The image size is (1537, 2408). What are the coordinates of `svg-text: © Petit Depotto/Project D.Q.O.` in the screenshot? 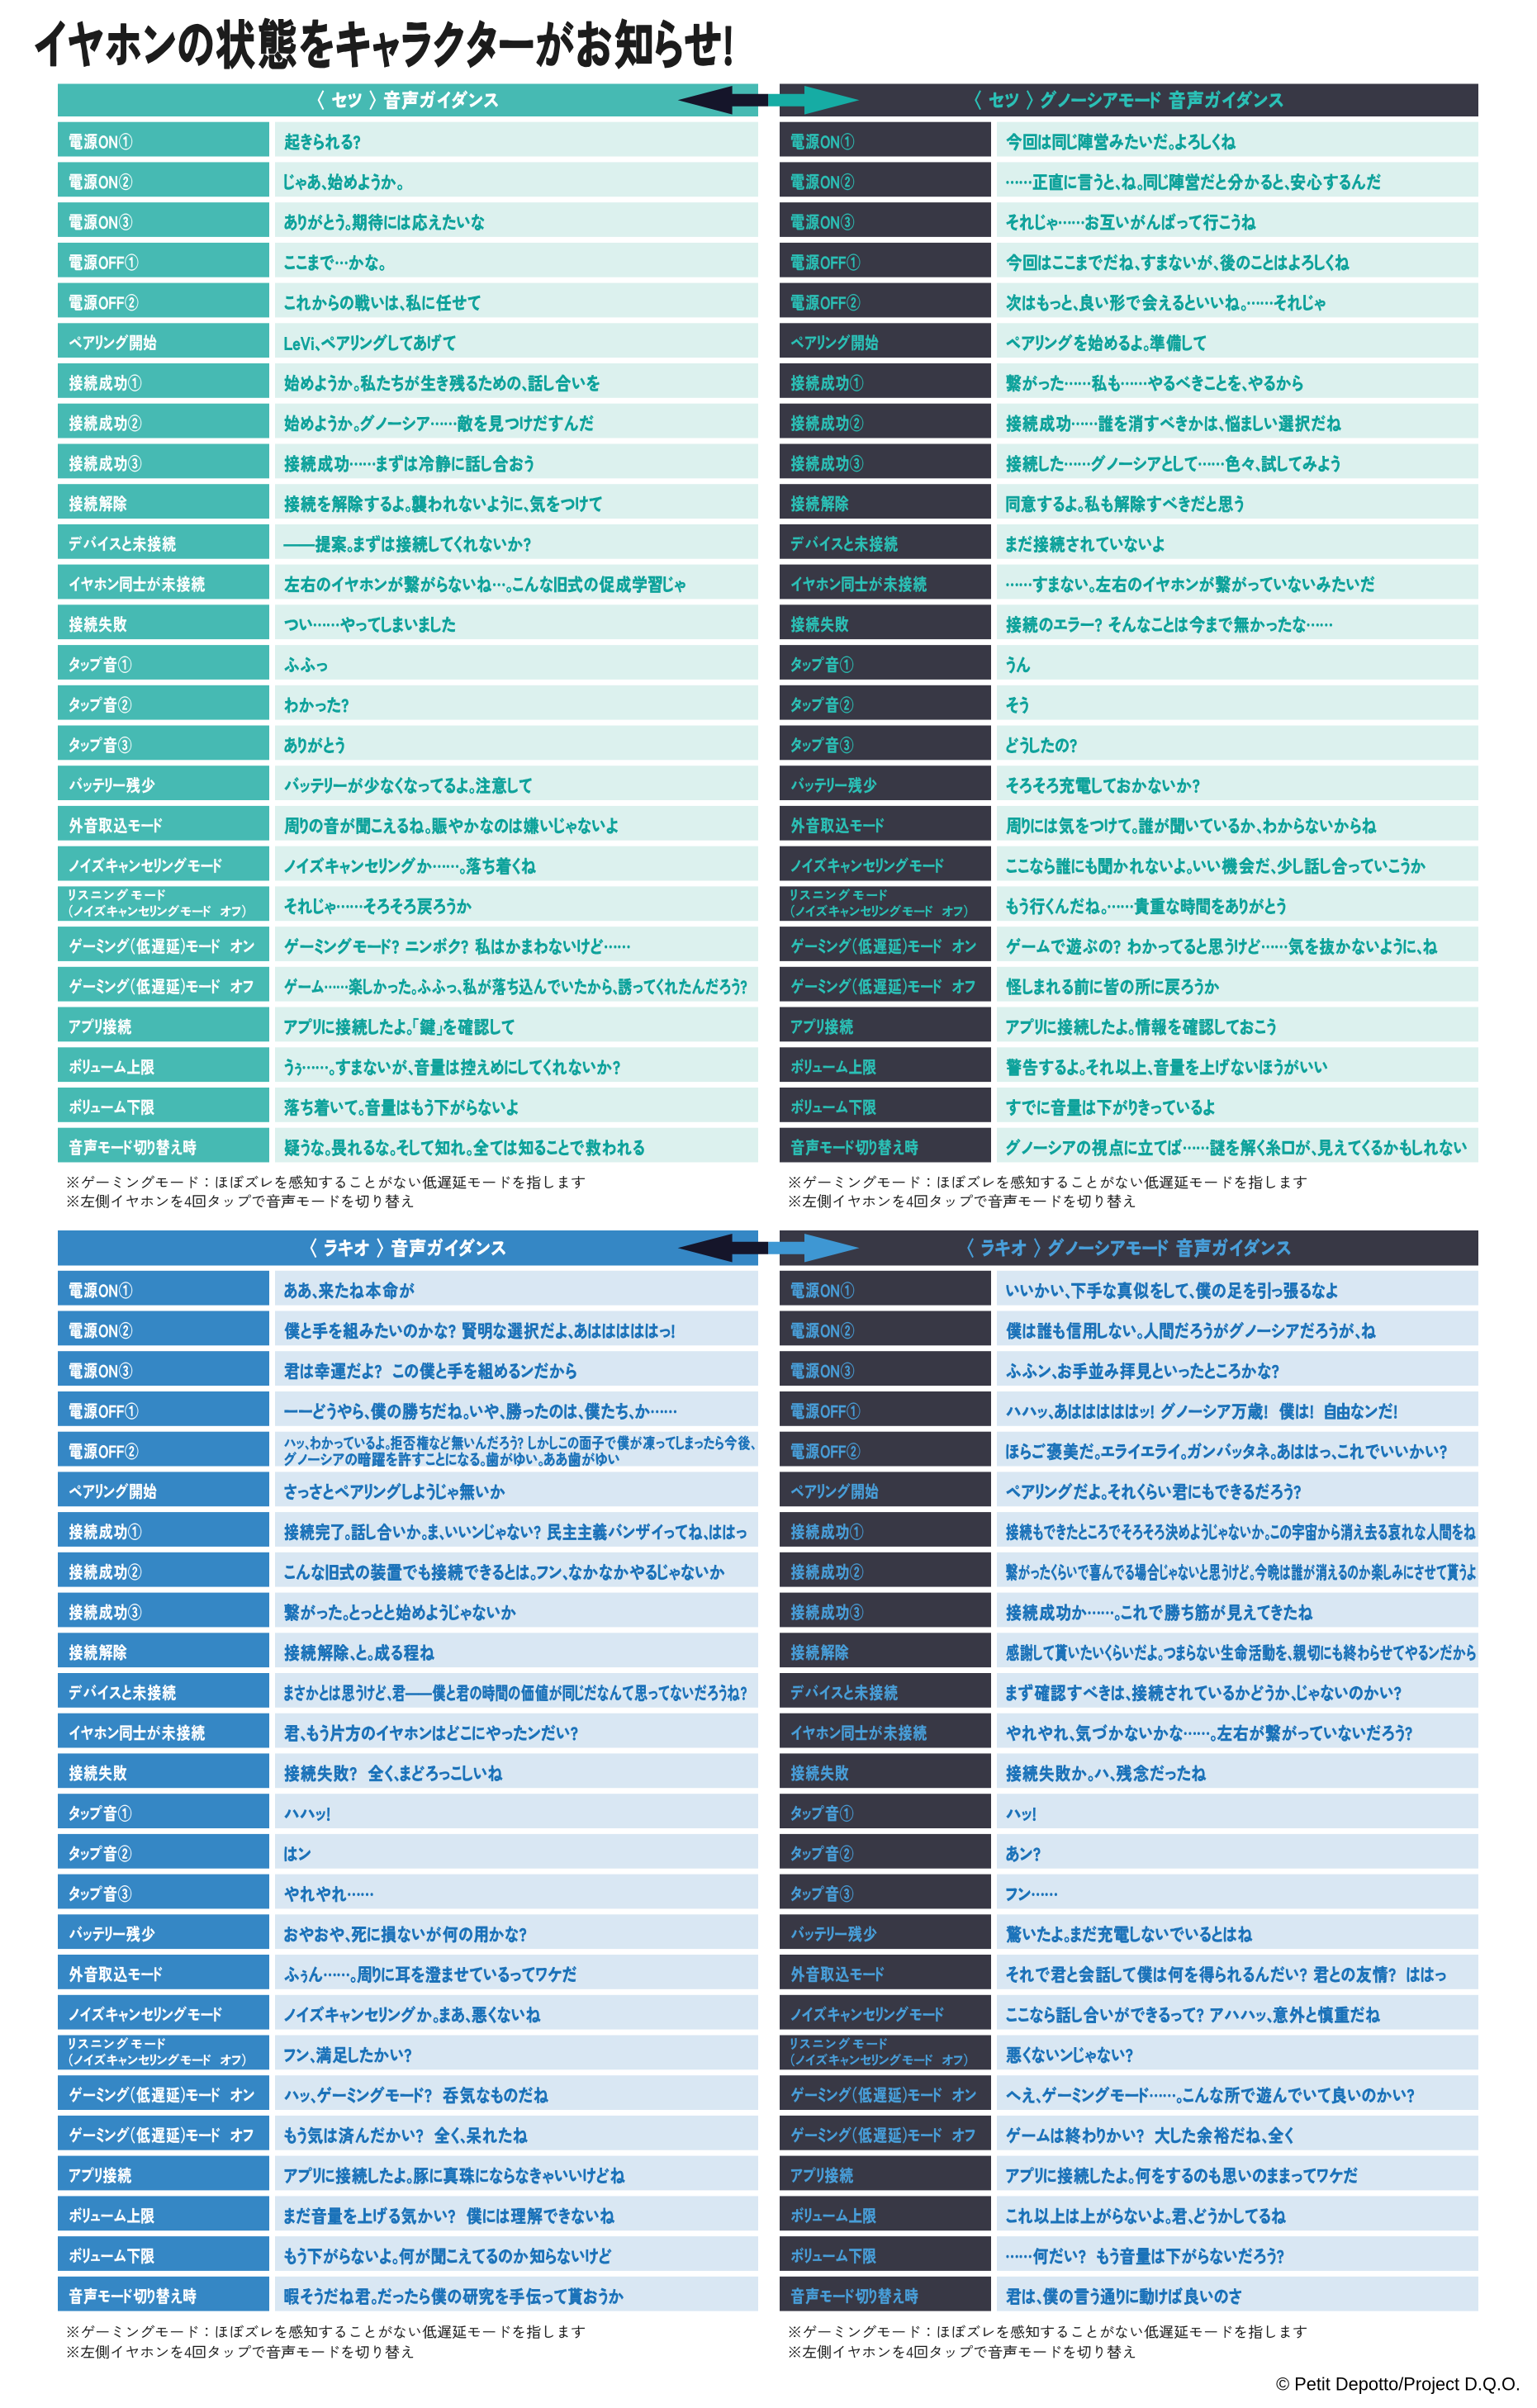 It's located at (1398, 2384).